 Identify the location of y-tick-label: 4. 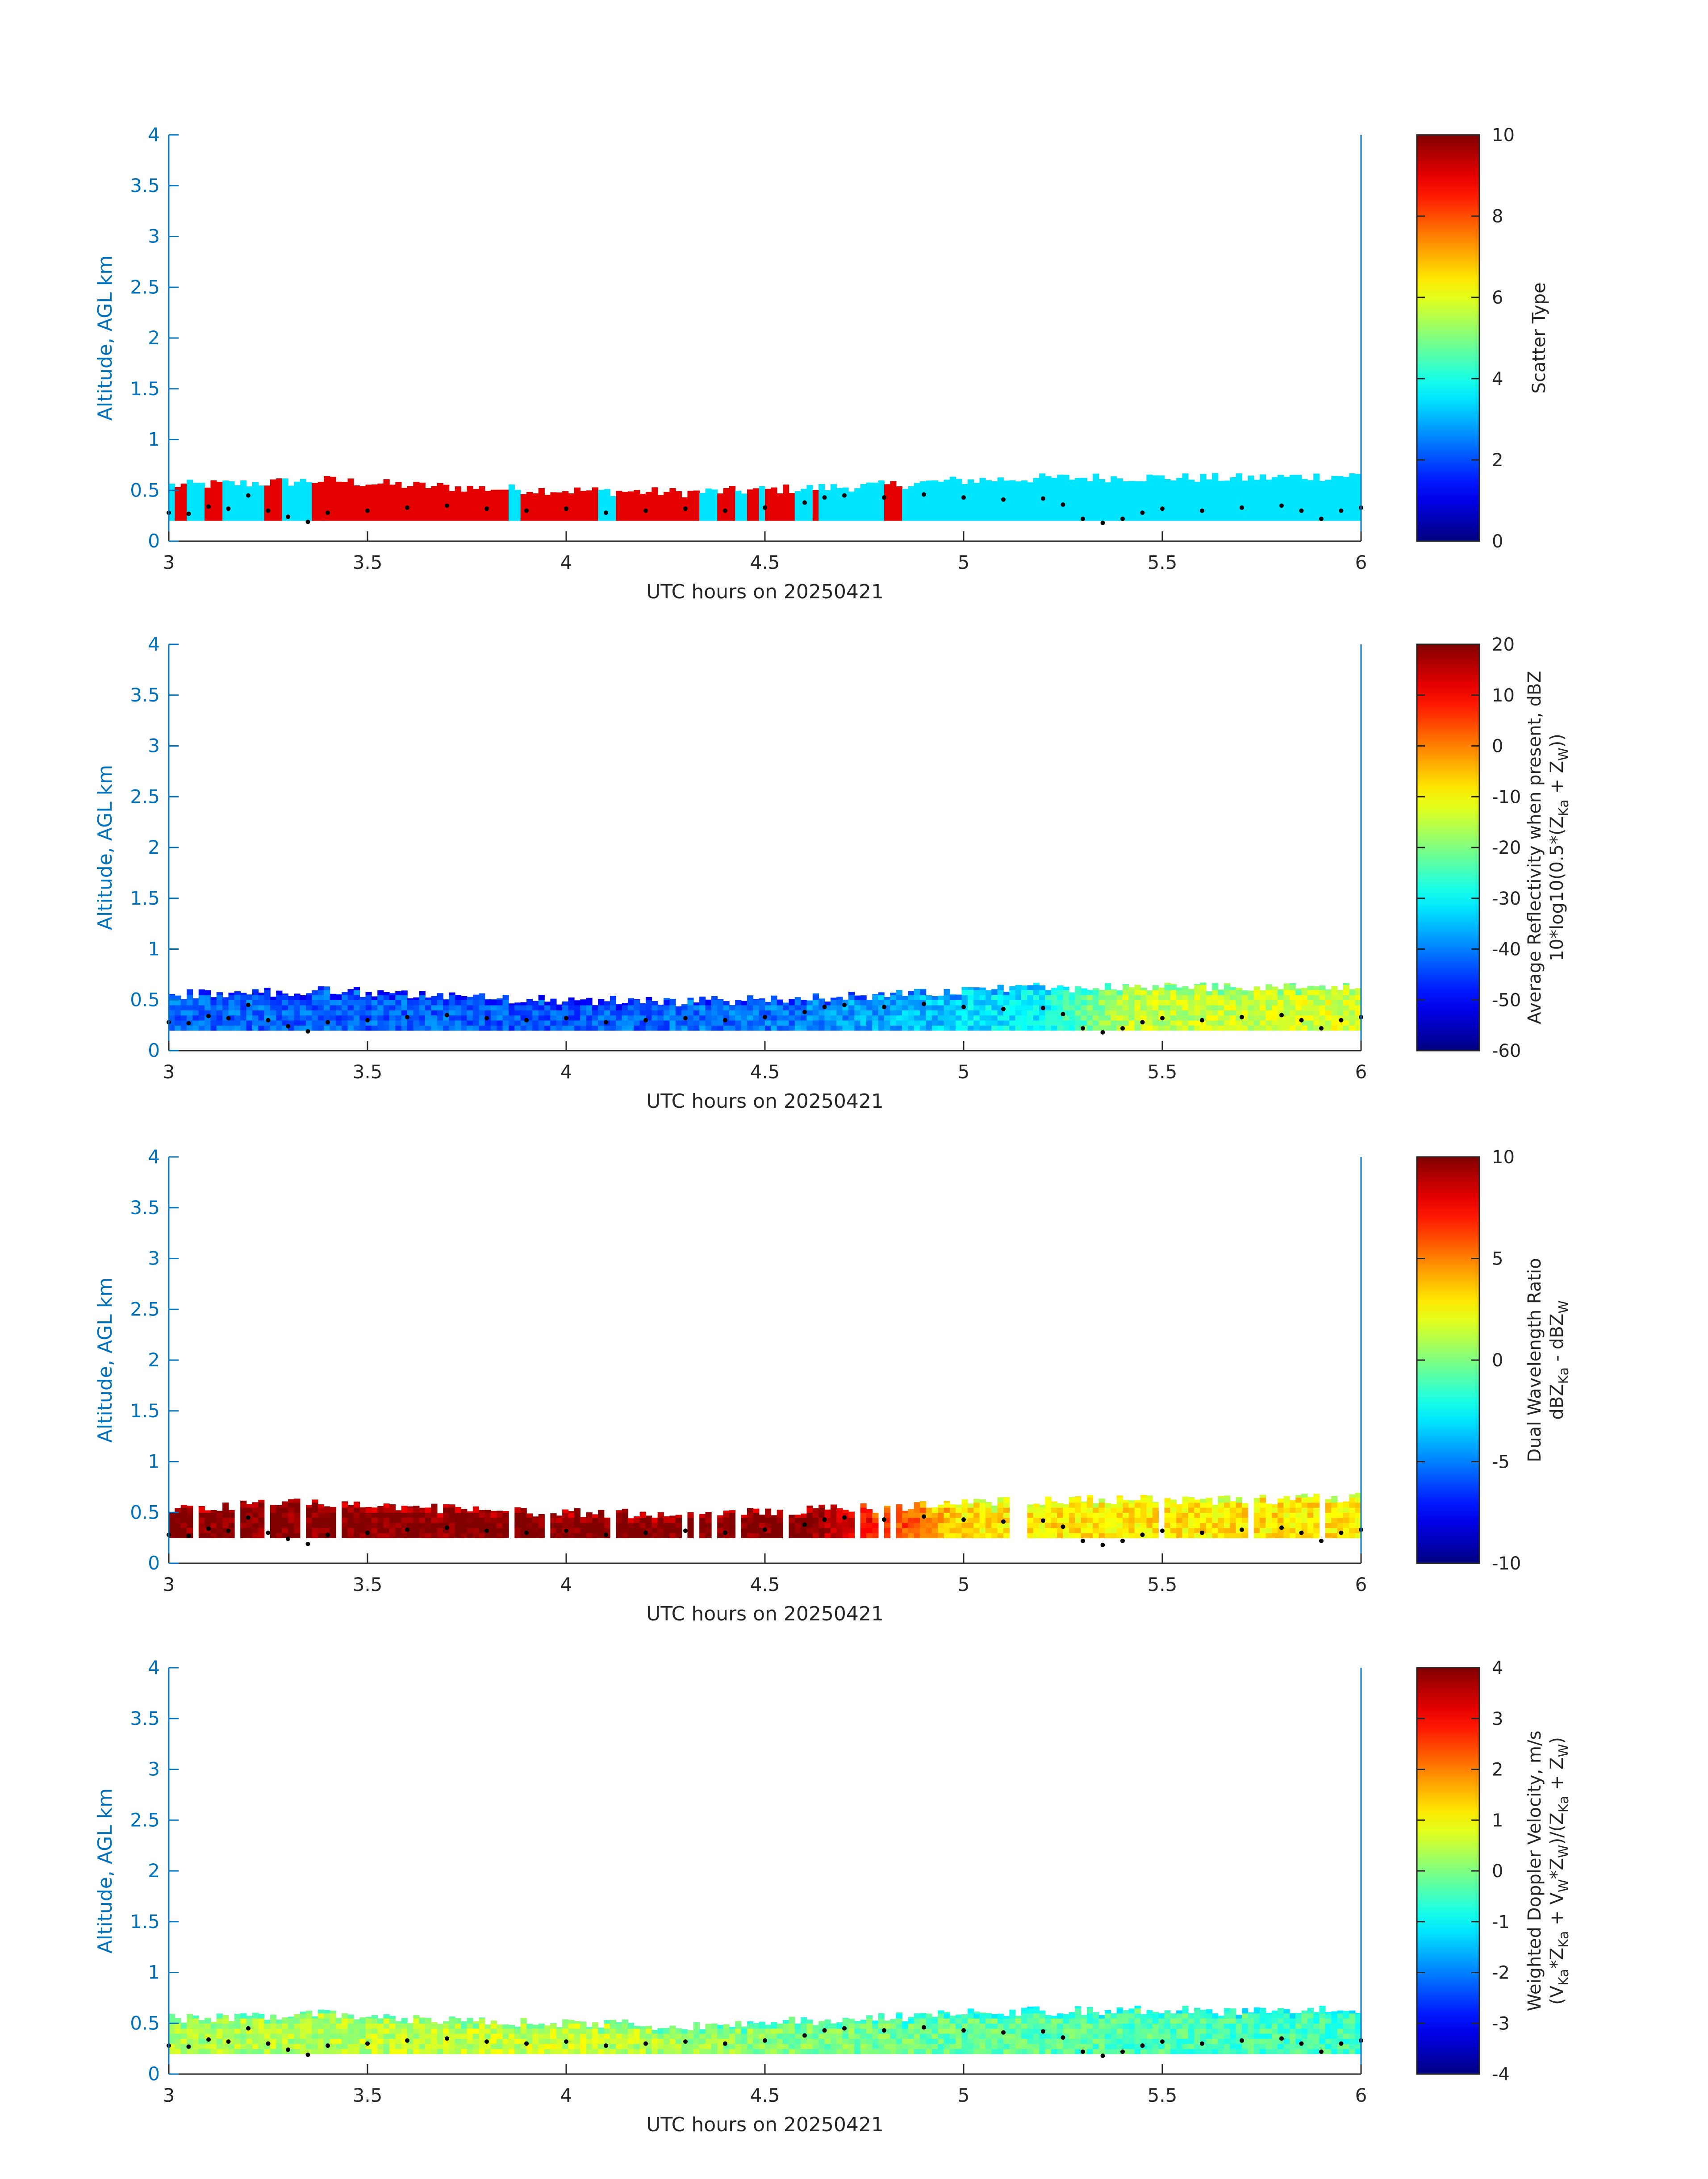
(154, 1667).